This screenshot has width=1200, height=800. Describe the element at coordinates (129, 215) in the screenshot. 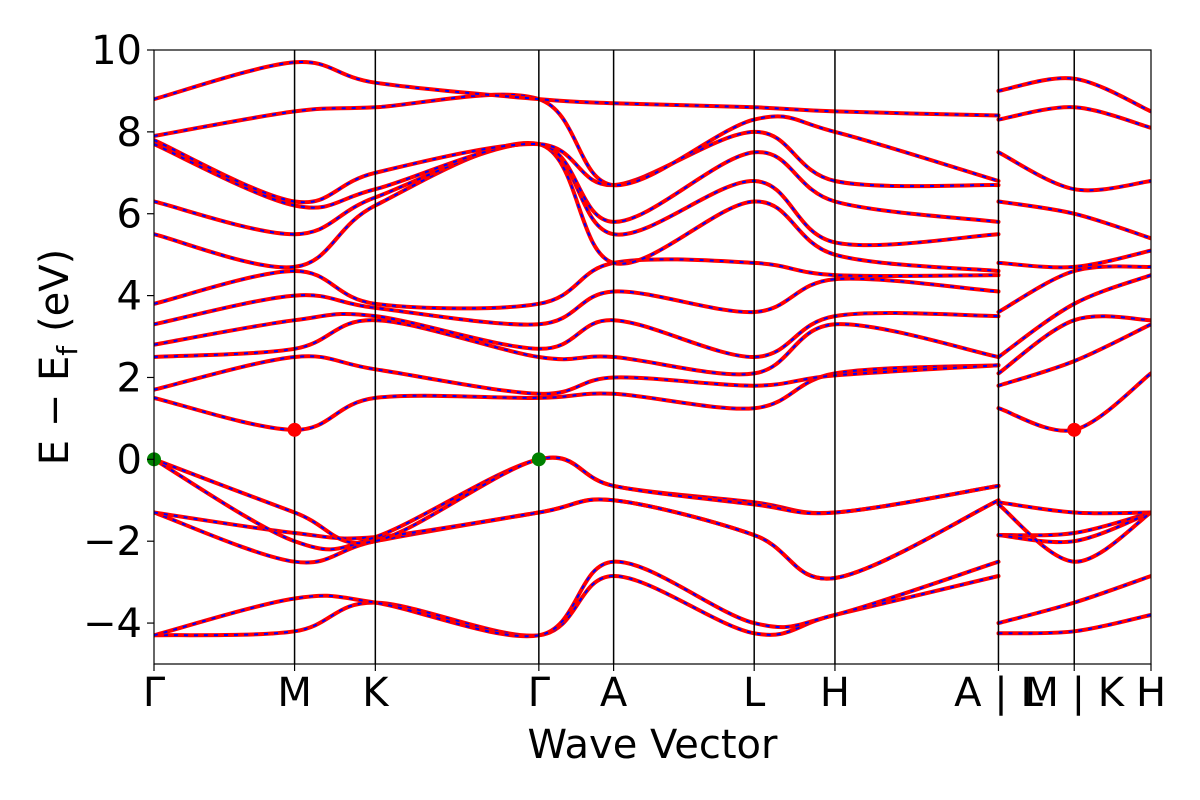

I see `y-tick-label-2: 6` at that location.